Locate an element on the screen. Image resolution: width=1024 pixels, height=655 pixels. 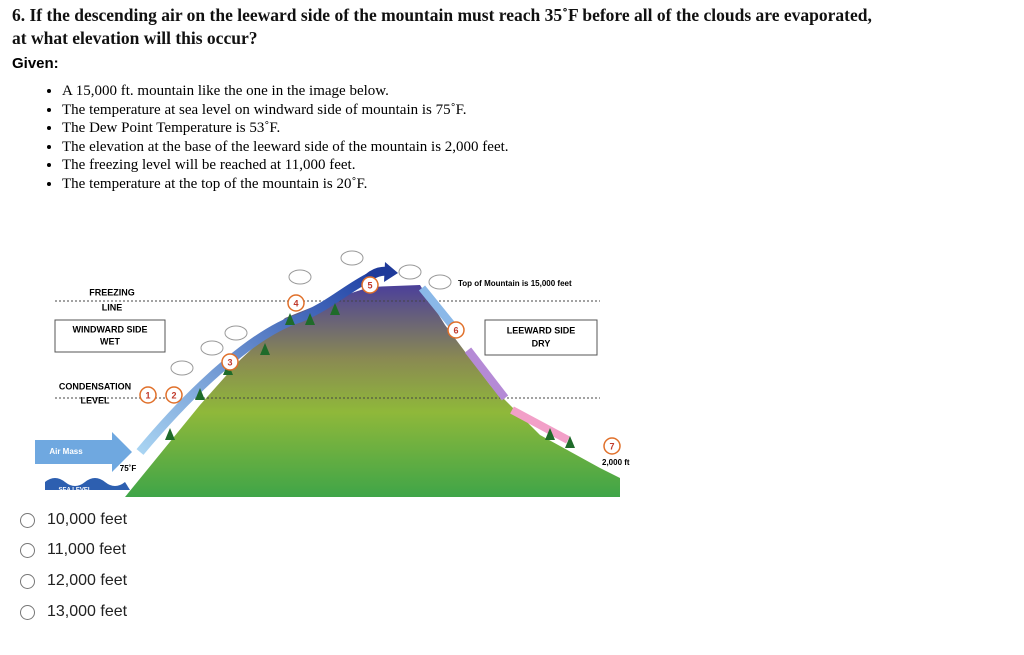
leeward-label: DRY is located at coordinates (541, 343).